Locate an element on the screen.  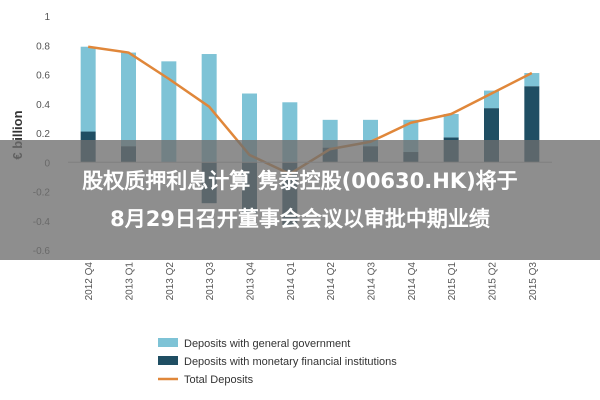
y-tick-label: 0.4 is located at coordinates (43, 105).